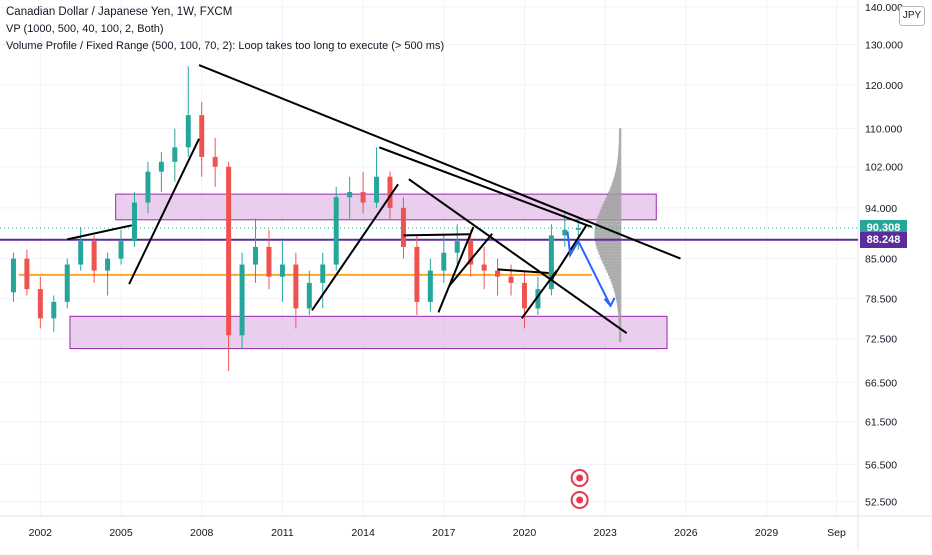  What do you see at coordinates (609, 302) in the screenshot?
I see `projection-arrowhead` at bounding box center [609, 302].